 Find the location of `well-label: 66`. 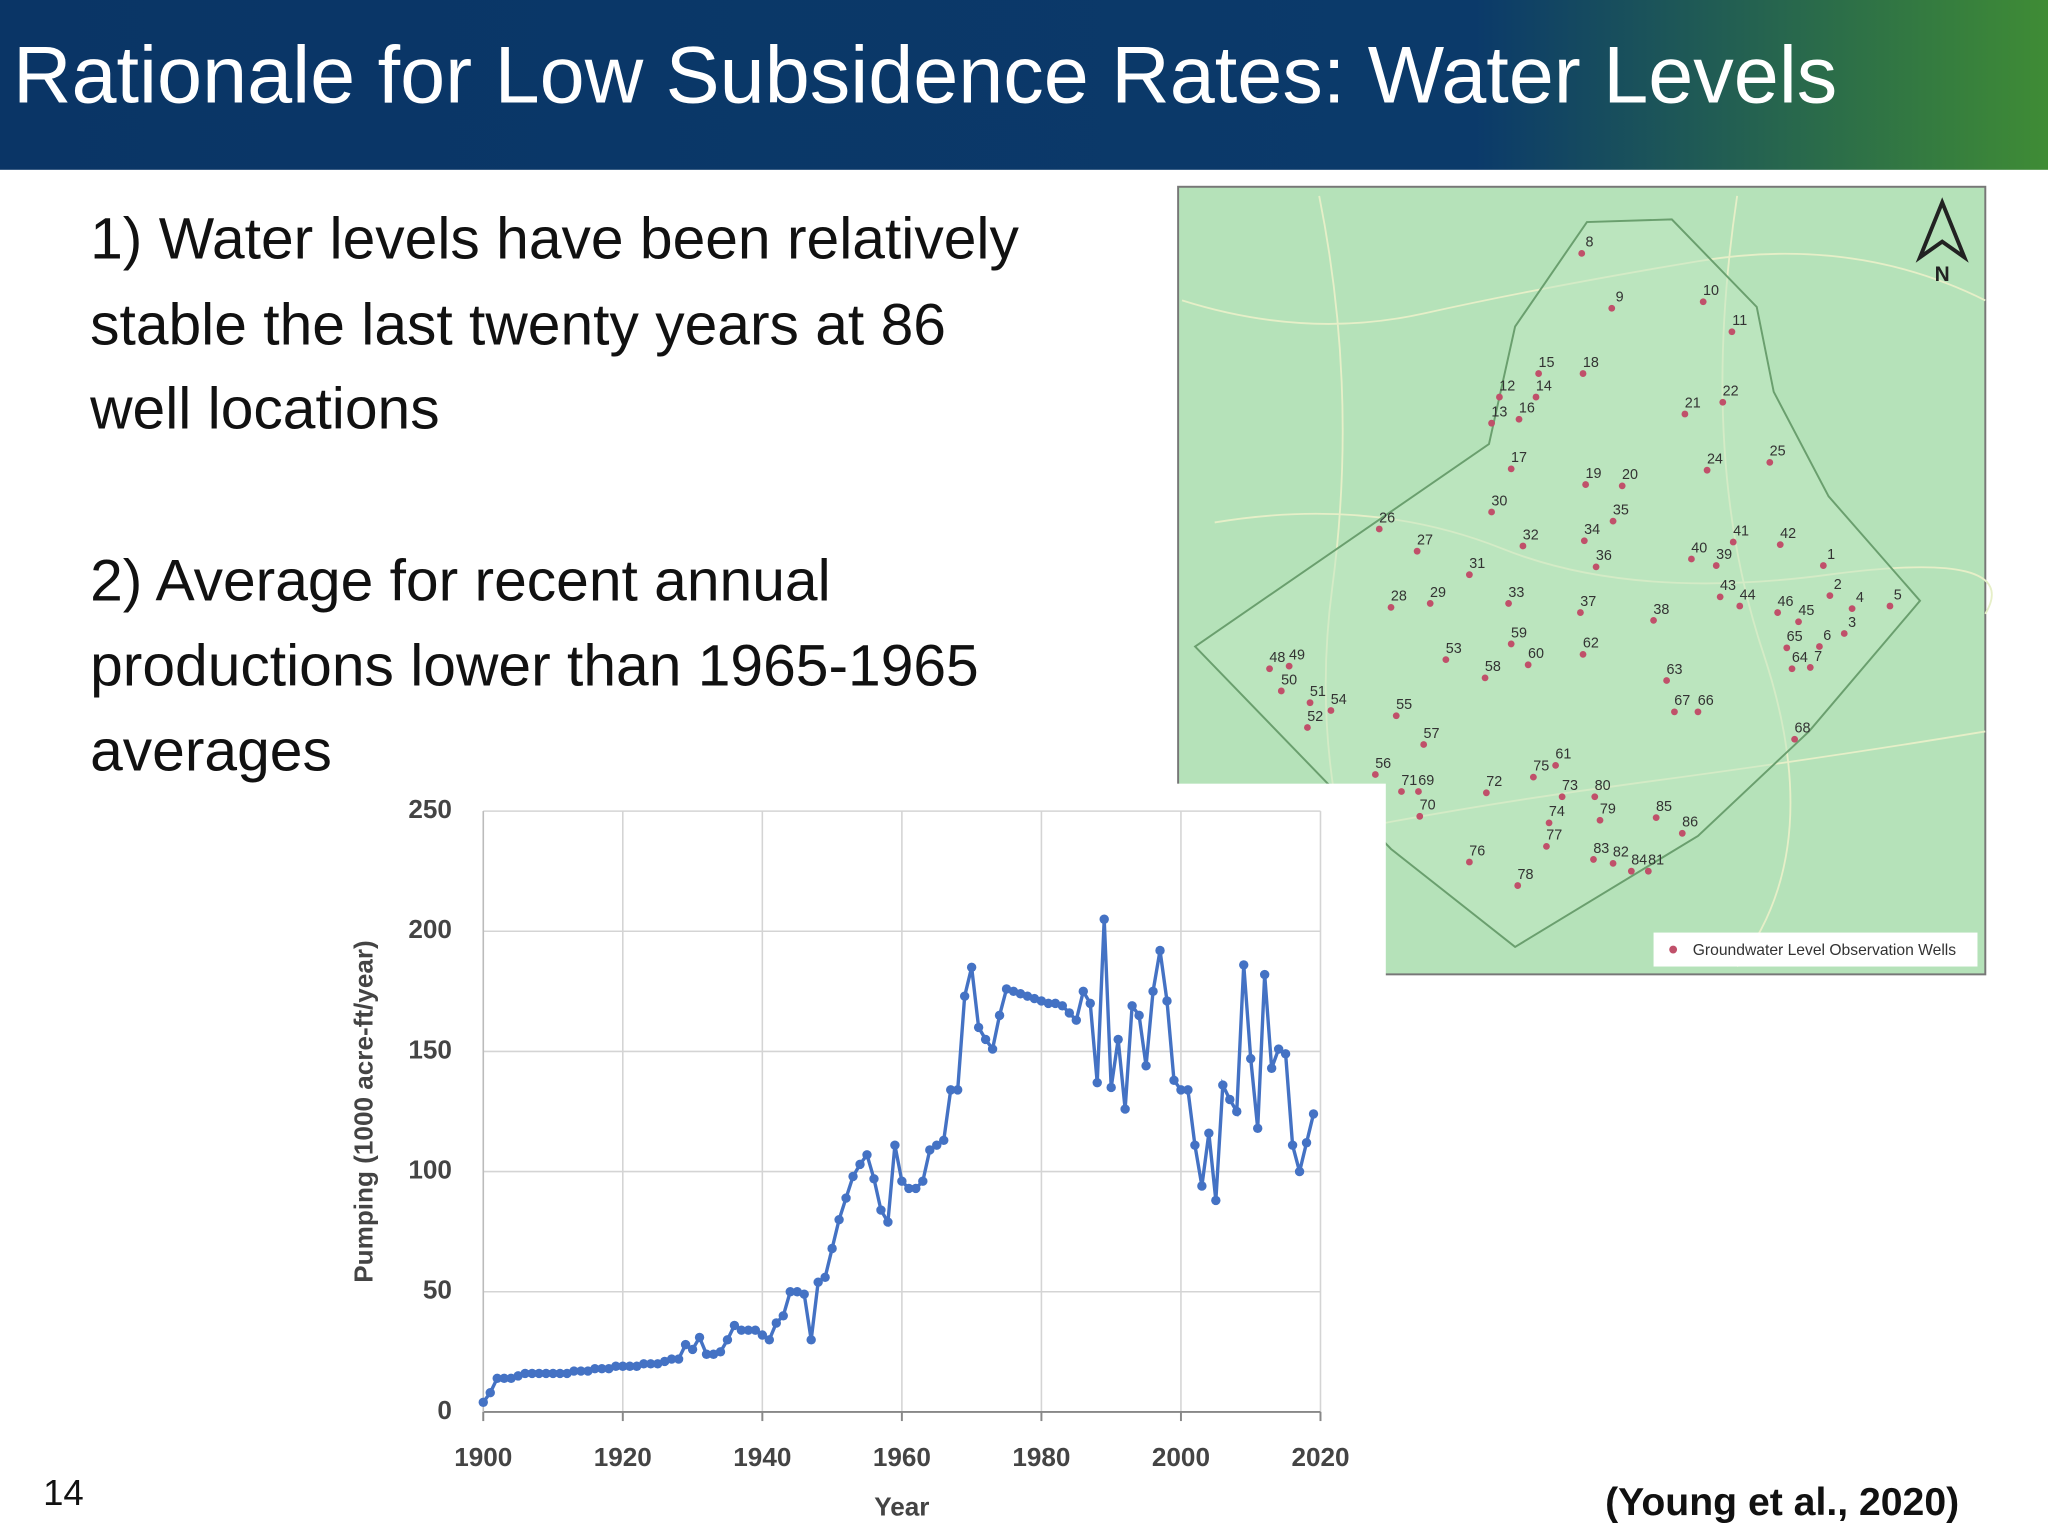

well-label: 66 is located at coordinates (1706, 701).